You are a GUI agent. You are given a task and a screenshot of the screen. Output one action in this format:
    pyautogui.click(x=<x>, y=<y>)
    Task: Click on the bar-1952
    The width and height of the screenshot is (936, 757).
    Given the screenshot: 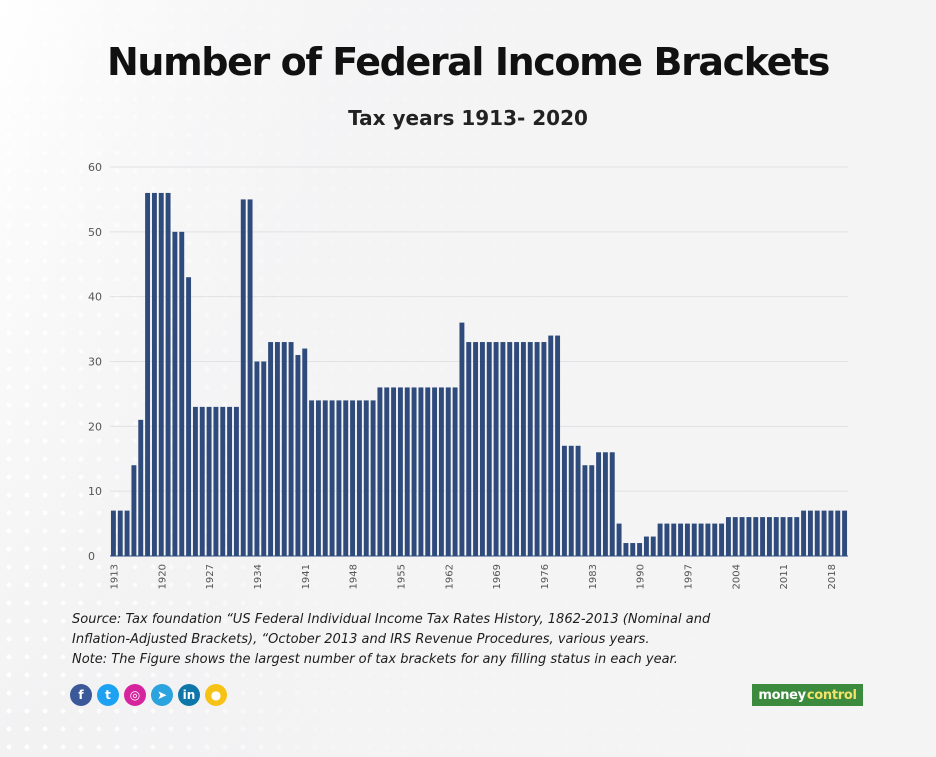 What is the action you would take?
    pyautogui.click(x=380, y=471)
    